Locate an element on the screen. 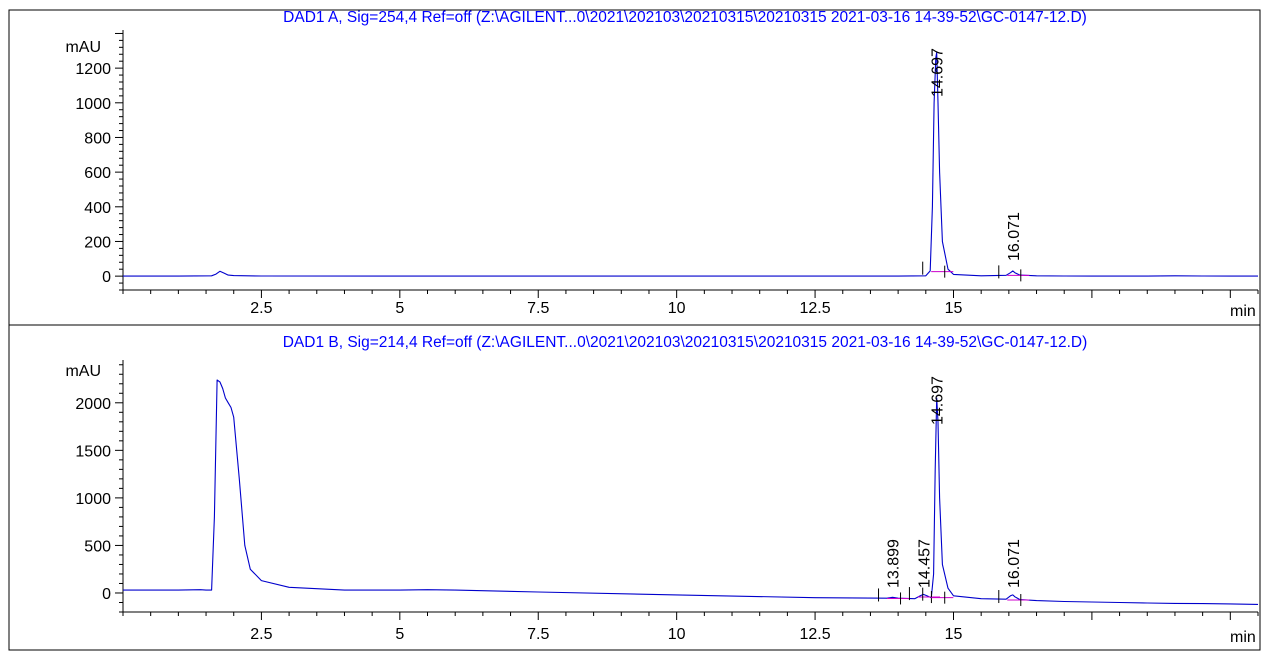 The width and height of the screenshot is (1261, 651). panel-b-peak-label: 13.899 is located at coordinates (894, 563).